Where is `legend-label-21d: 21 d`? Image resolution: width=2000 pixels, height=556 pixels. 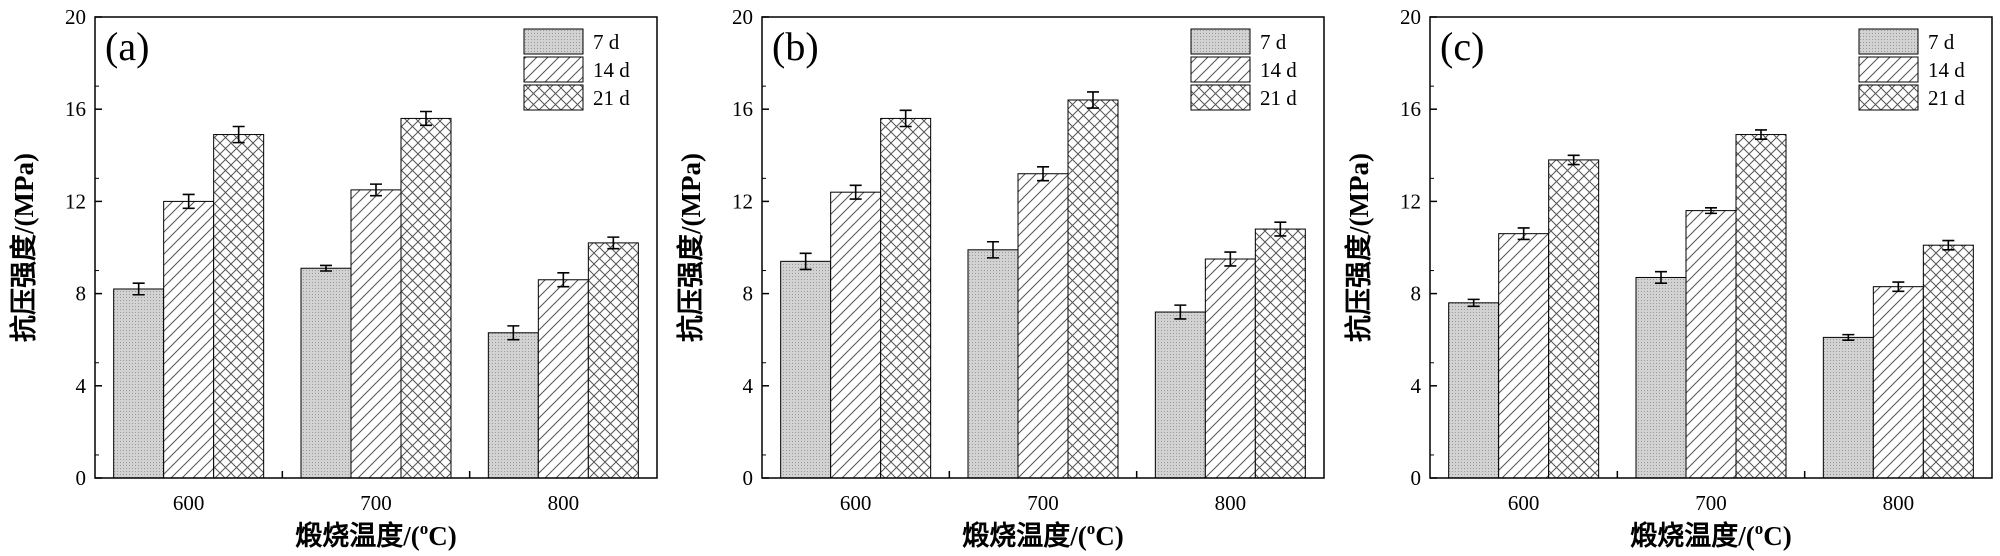 legend-label-21d: 21 d is located at coordinates (1278, 98).